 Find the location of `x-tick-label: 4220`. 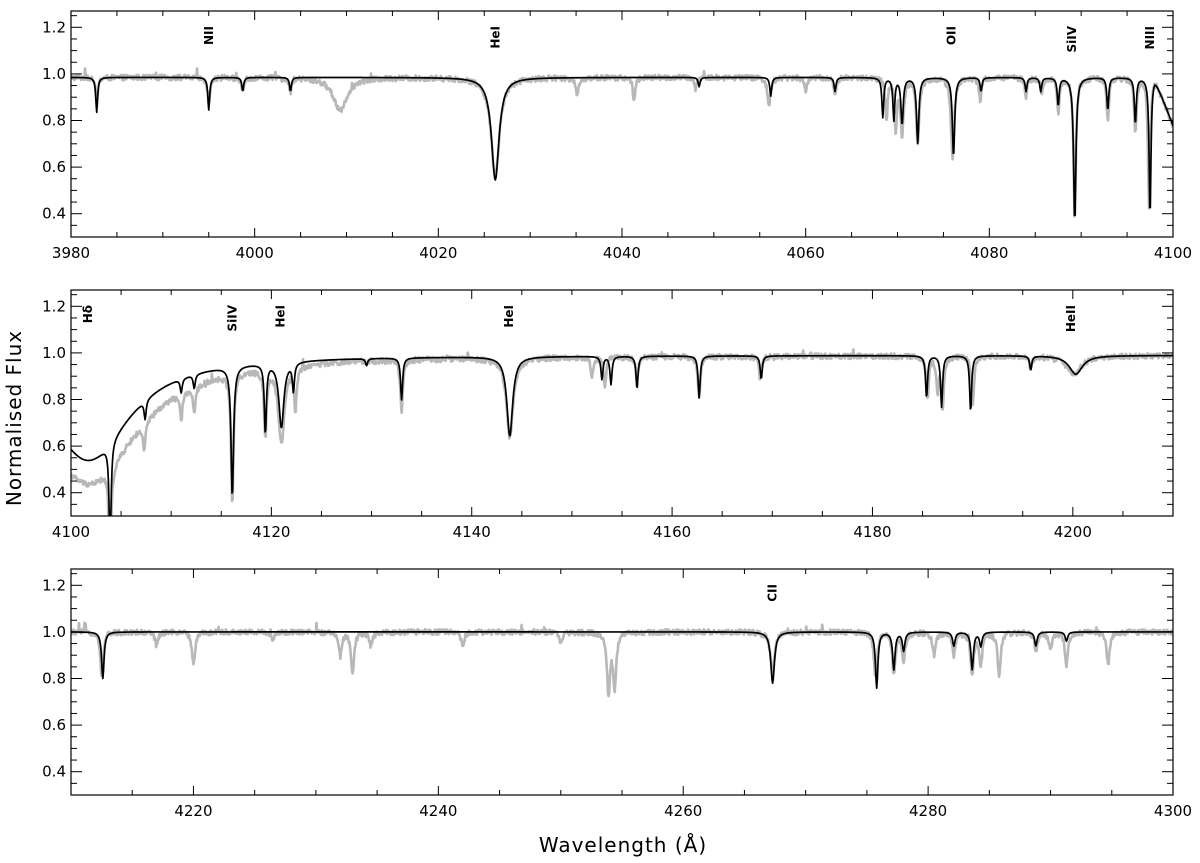

x-tick-label: 4220 is located at coordinates (193, 811).